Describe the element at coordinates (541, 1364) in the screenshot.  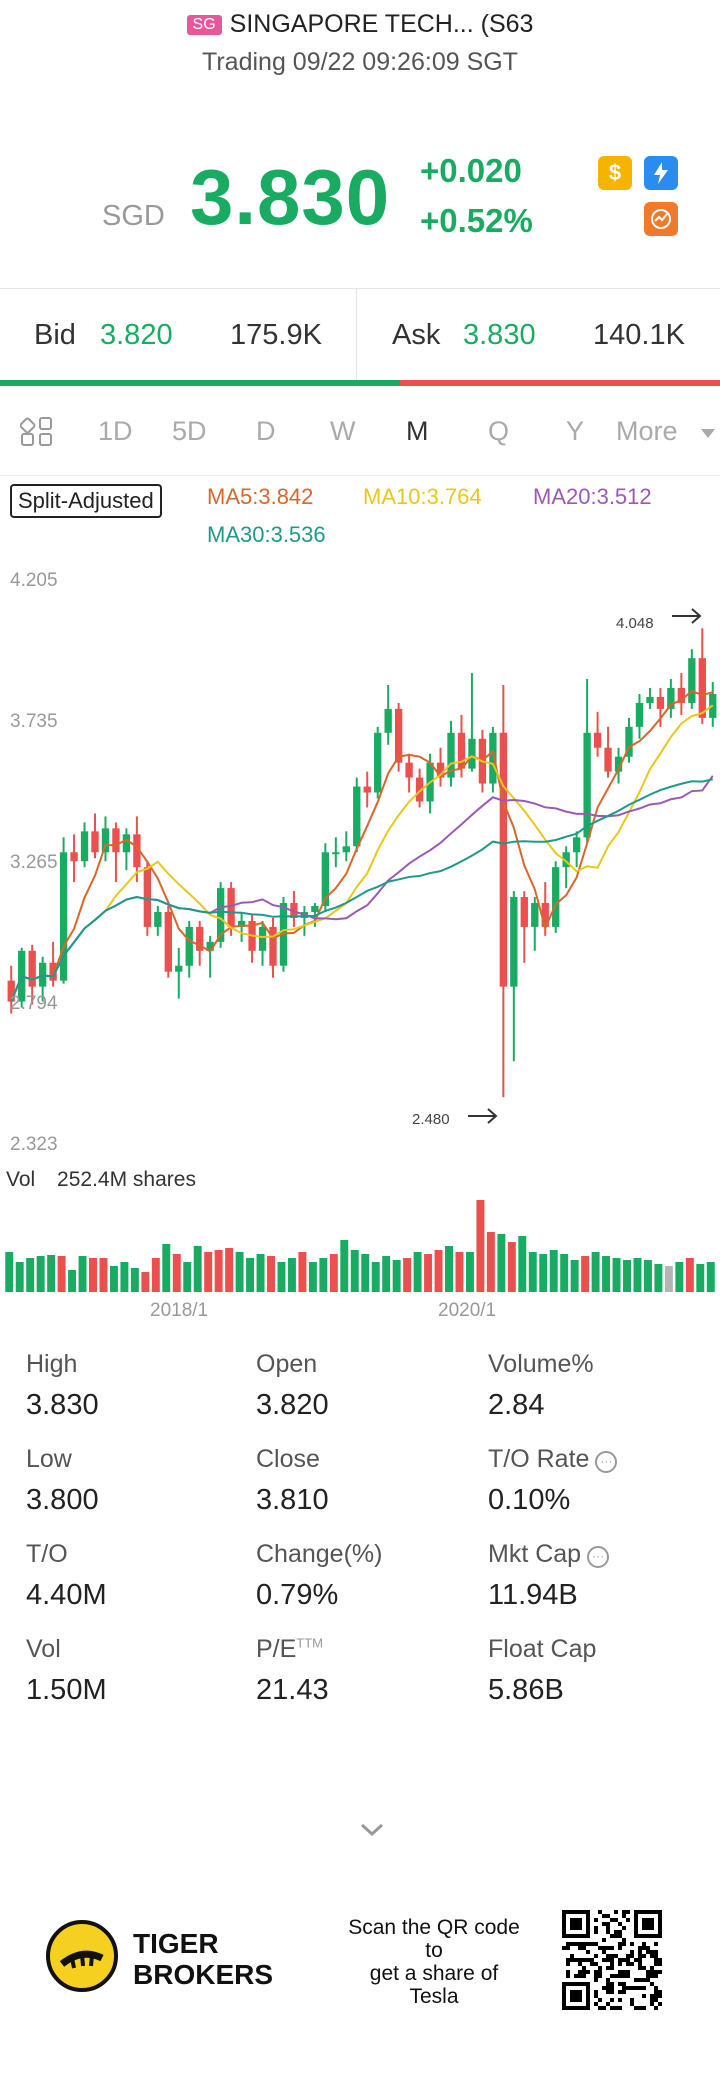
I see `stat-label: Volume%` at that location.